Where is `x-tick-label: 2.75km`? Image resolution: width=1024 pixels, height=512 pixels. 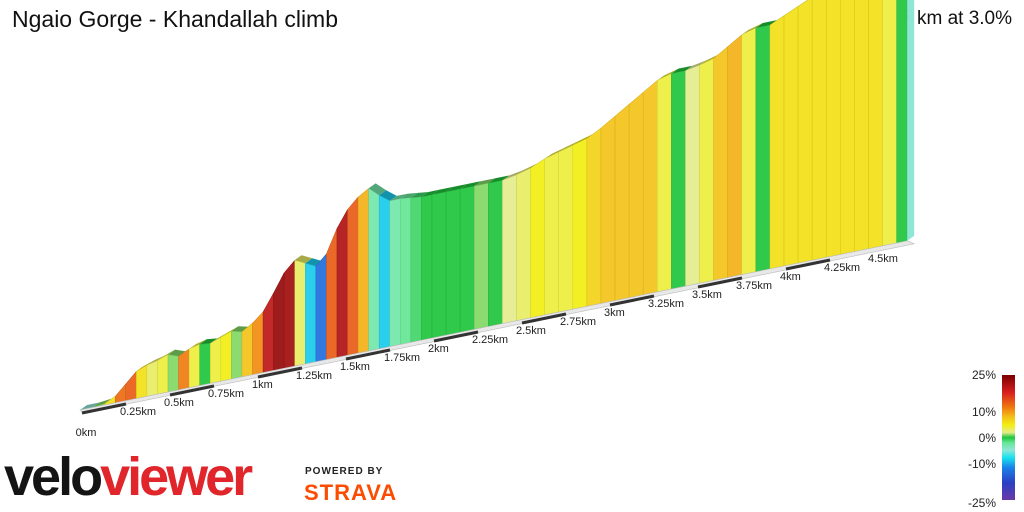 x-tick-label: 2.75km is located at coordinates (578, 322).